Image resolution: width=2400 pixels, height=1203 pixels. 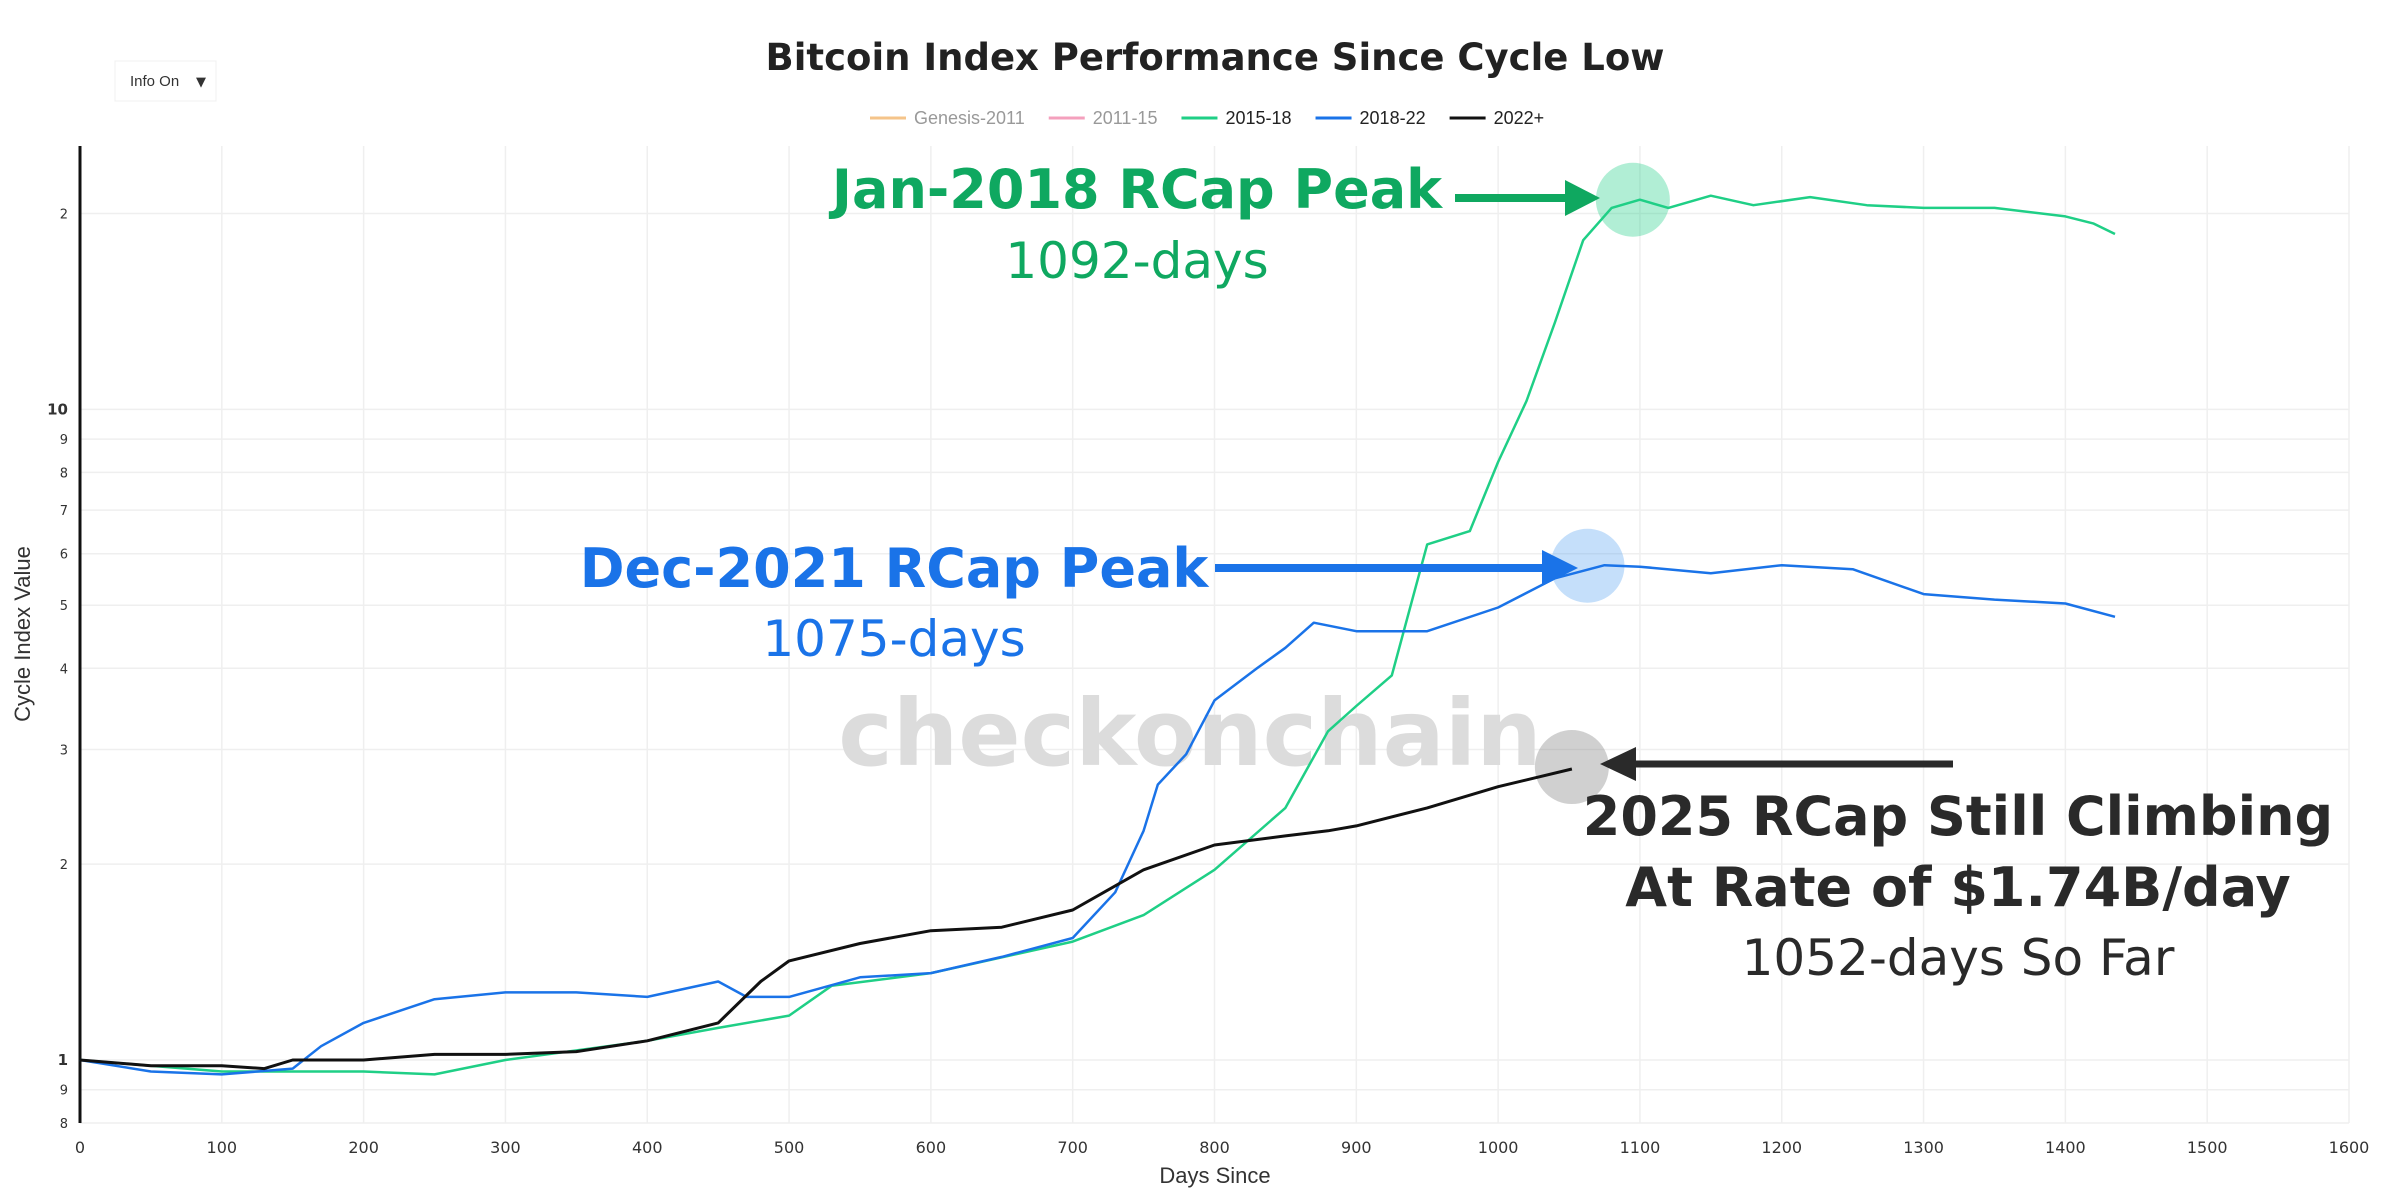 What do you see at coordinates (80, 1147) in the screenshot?
I see `x-tick-label: 0` at bounding box center [80, 1147].